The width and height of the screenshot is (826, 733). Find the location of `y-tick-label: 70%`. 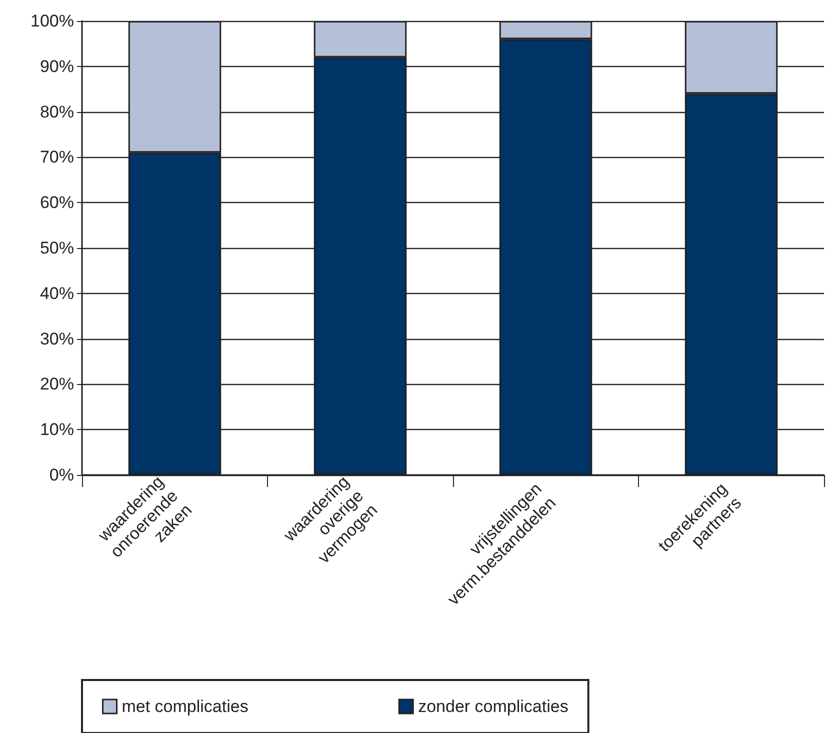

y-tick-label: 70% is located at coordinates (57, 157).